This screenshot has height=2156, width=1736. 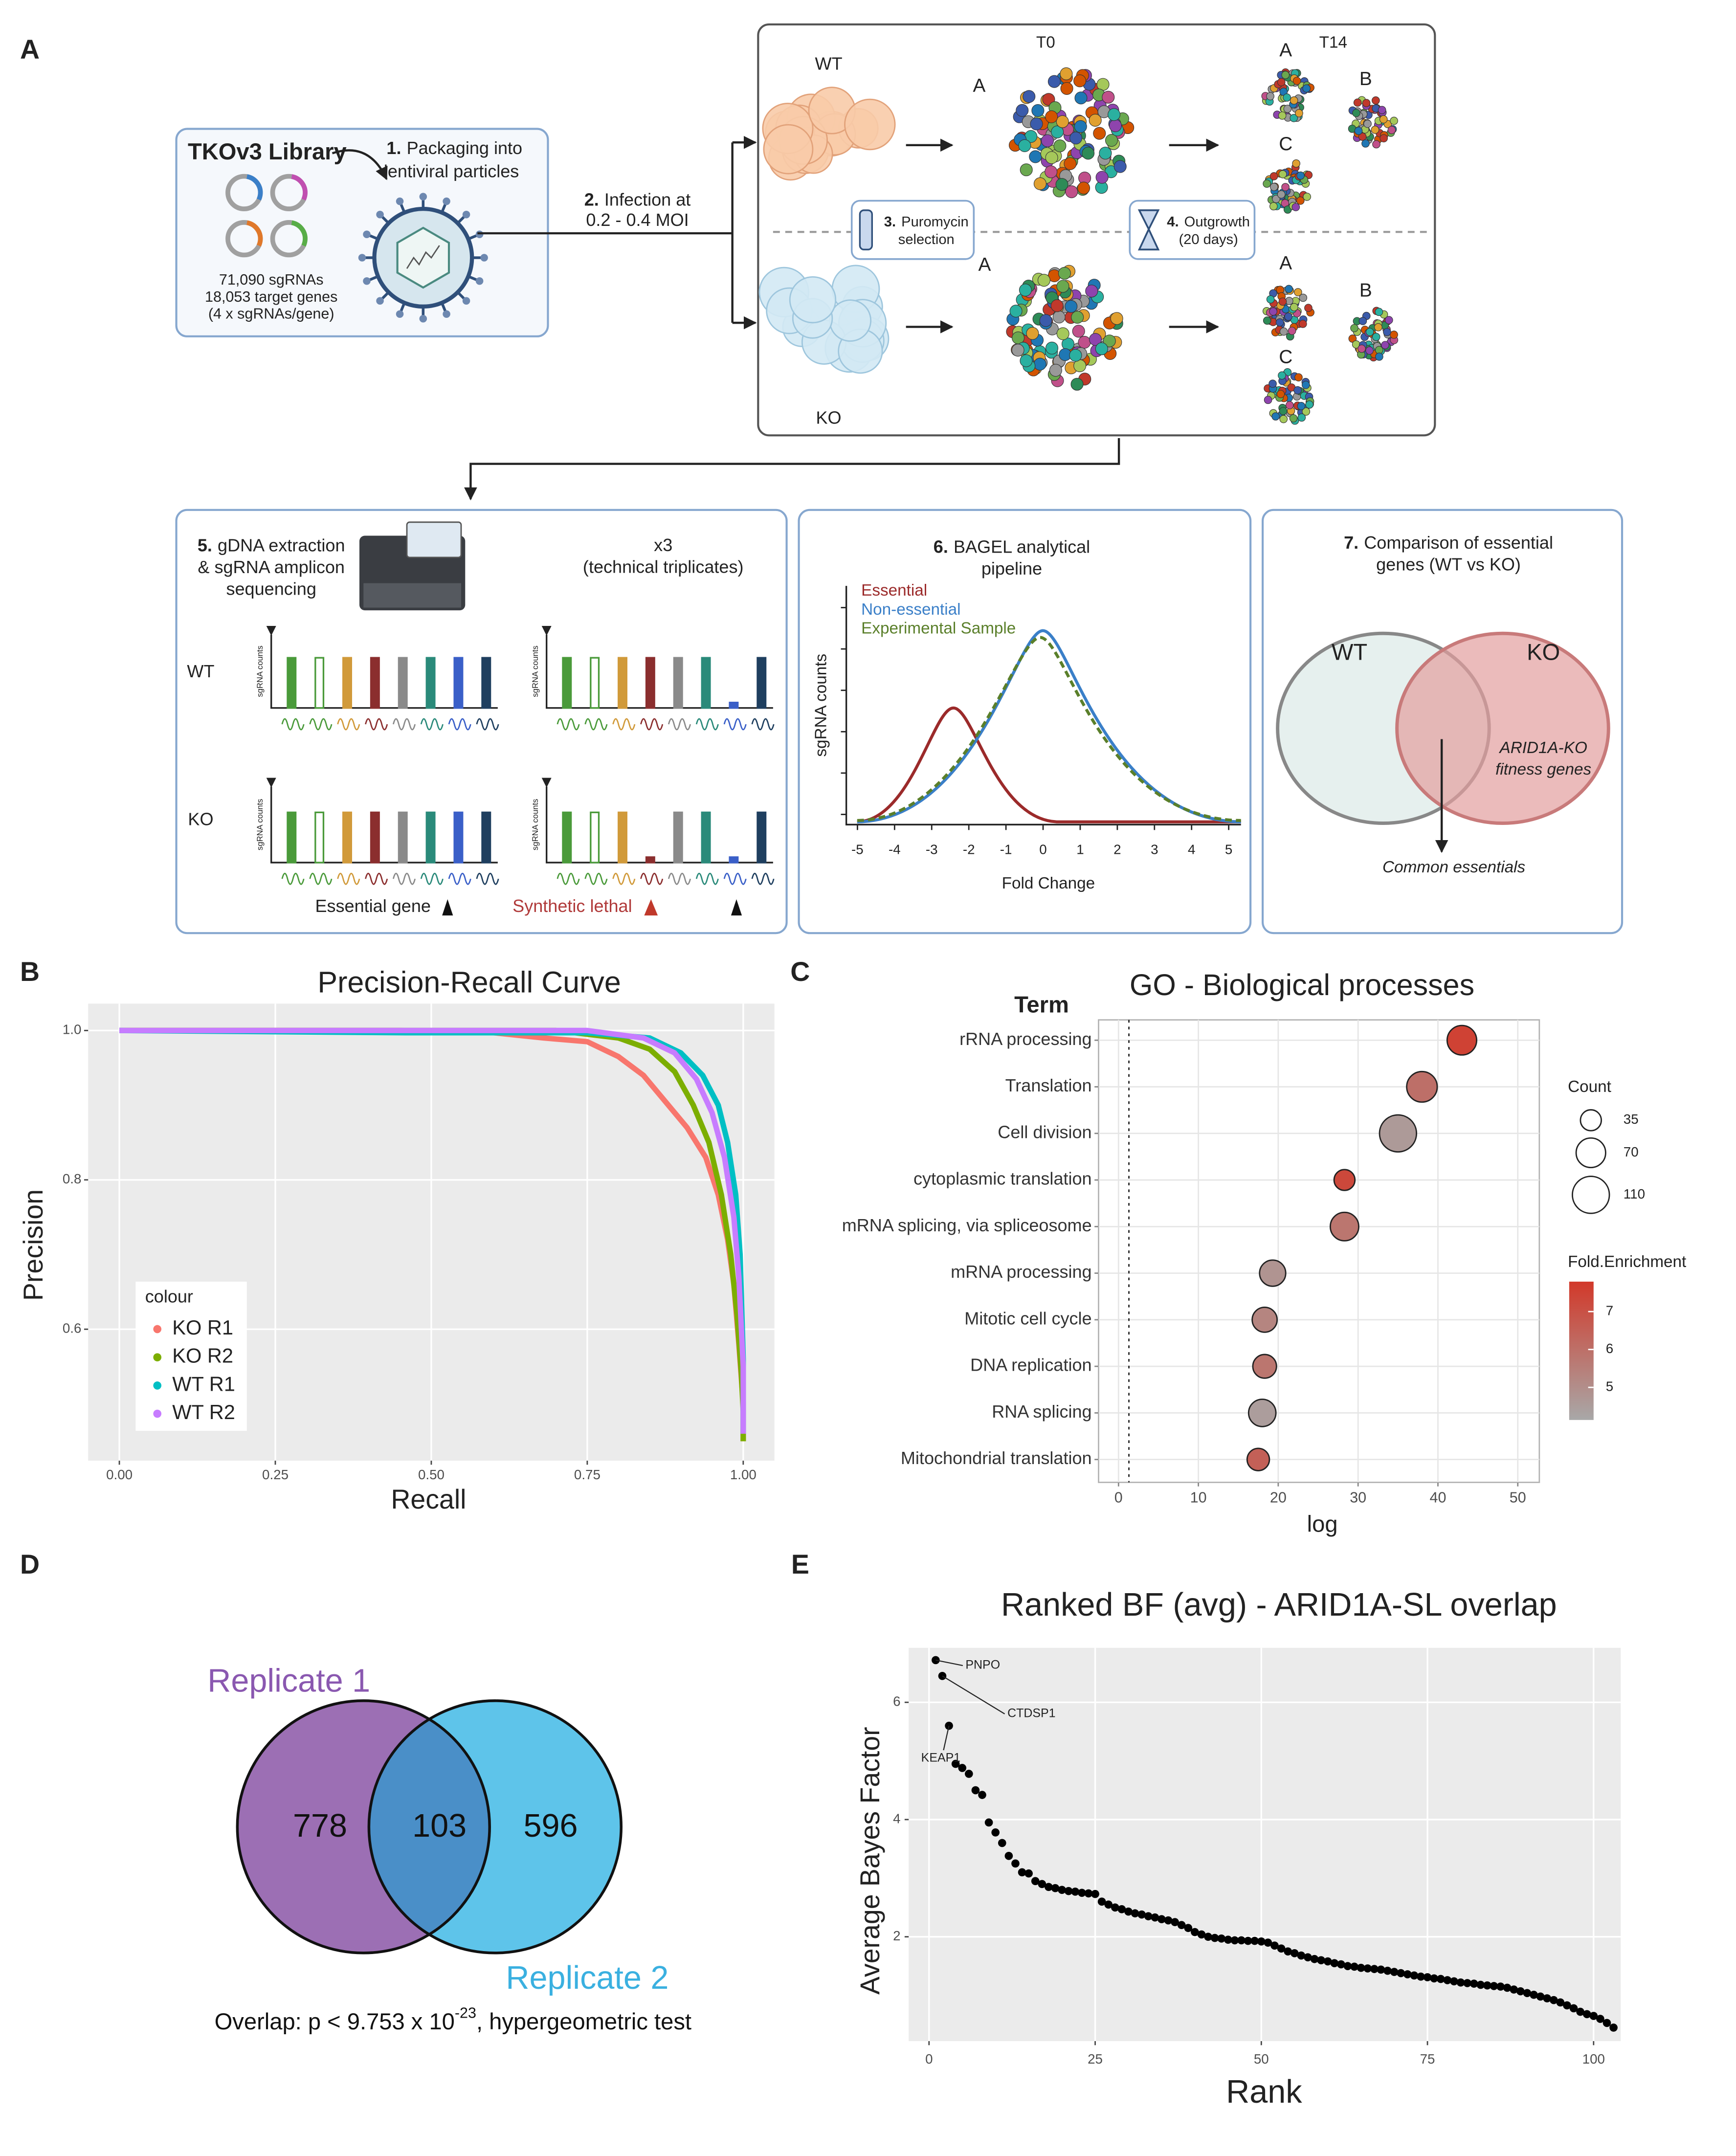 I want to click on timepoint-label: T0, so click(x=1045, y=43).